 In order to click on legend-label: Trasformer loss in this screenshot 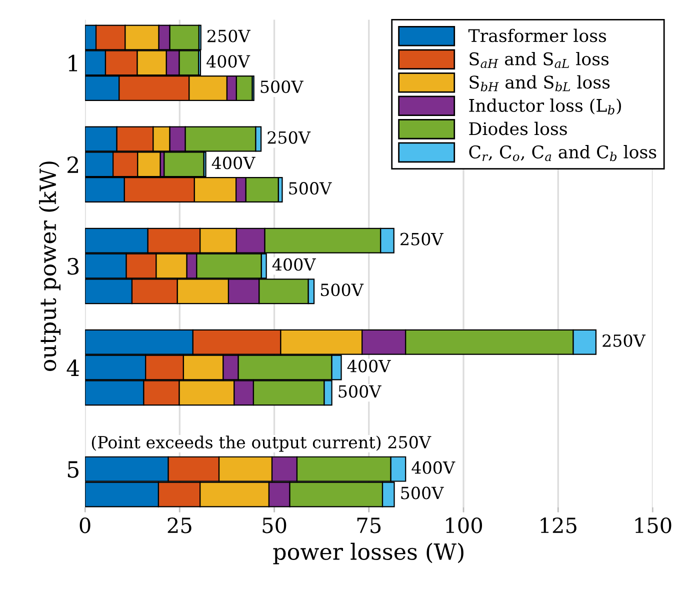, I will do `click(537, 35)`.